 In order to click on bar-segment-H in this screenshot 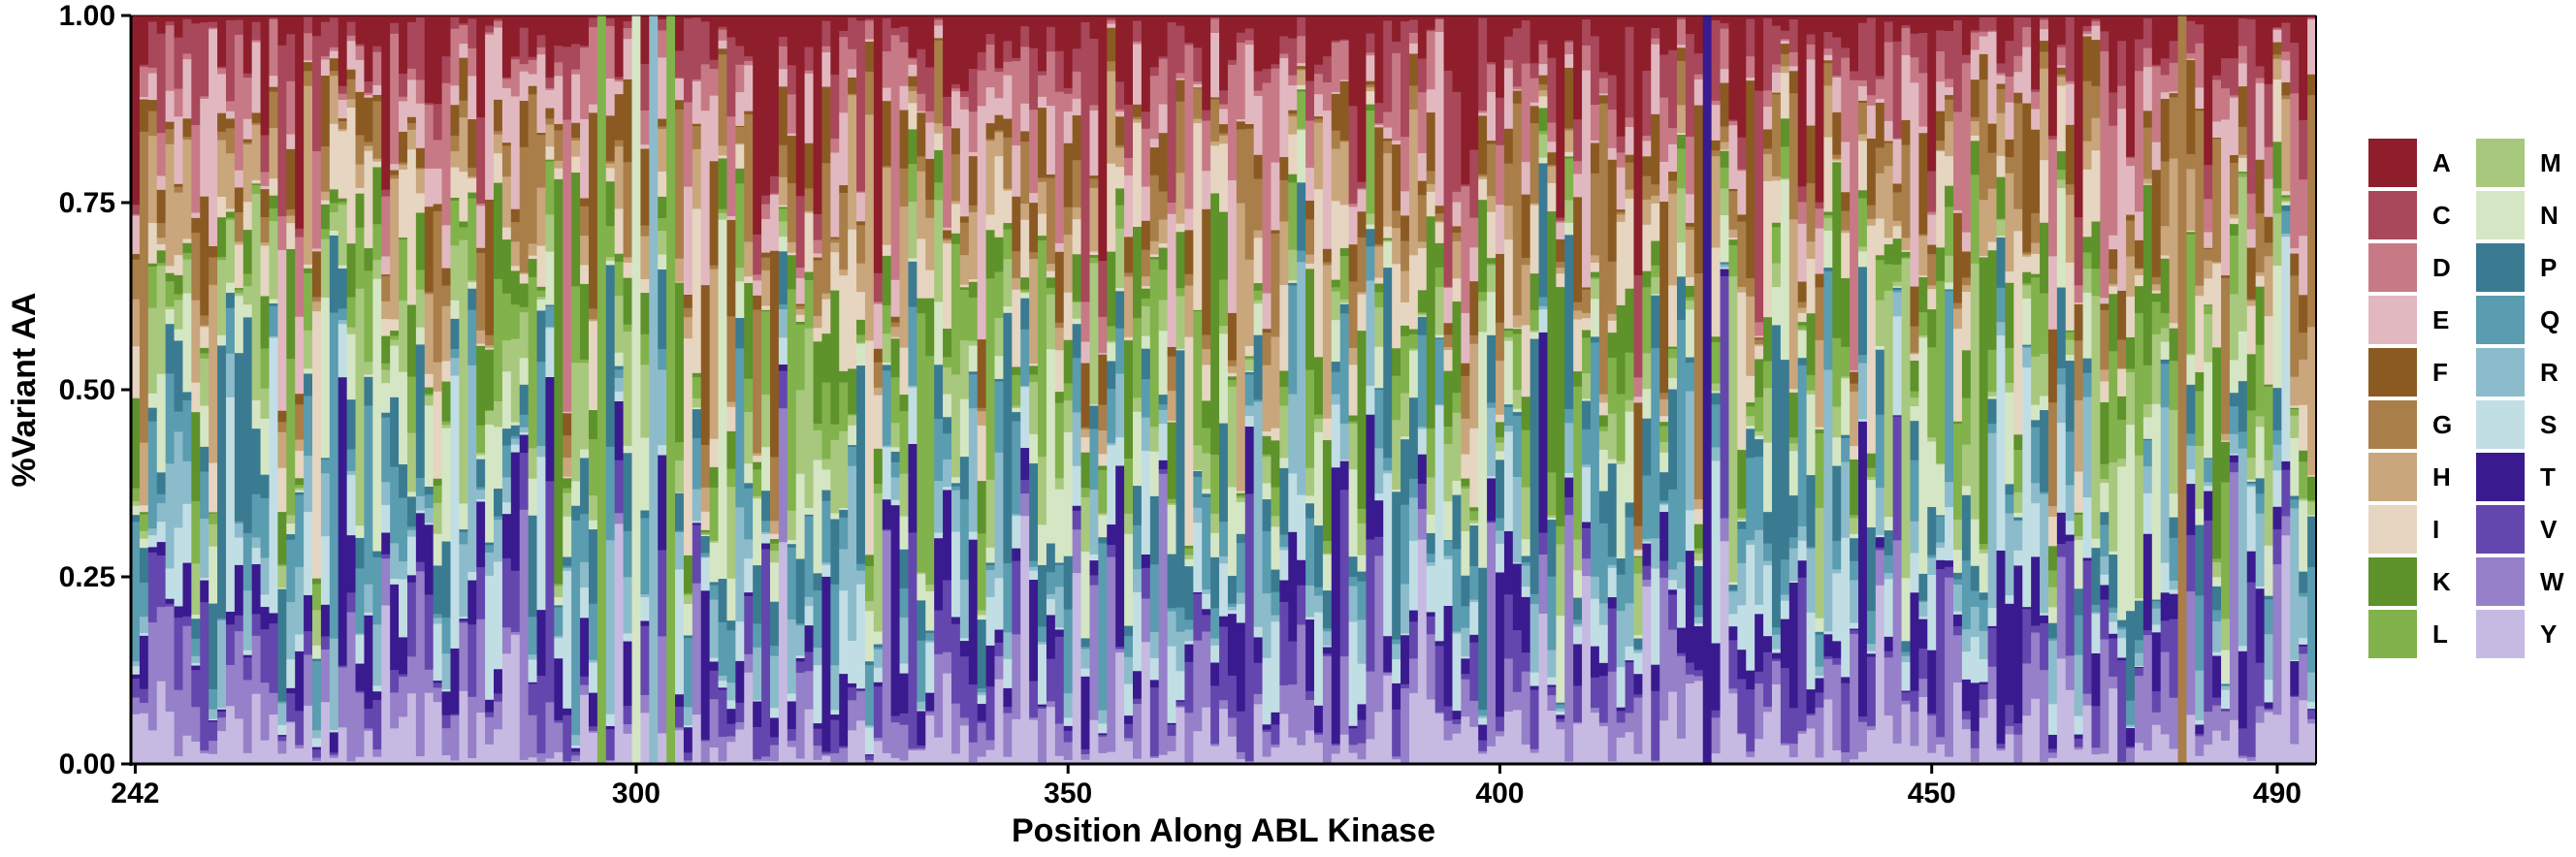, I will do `click(1811, 250)`.